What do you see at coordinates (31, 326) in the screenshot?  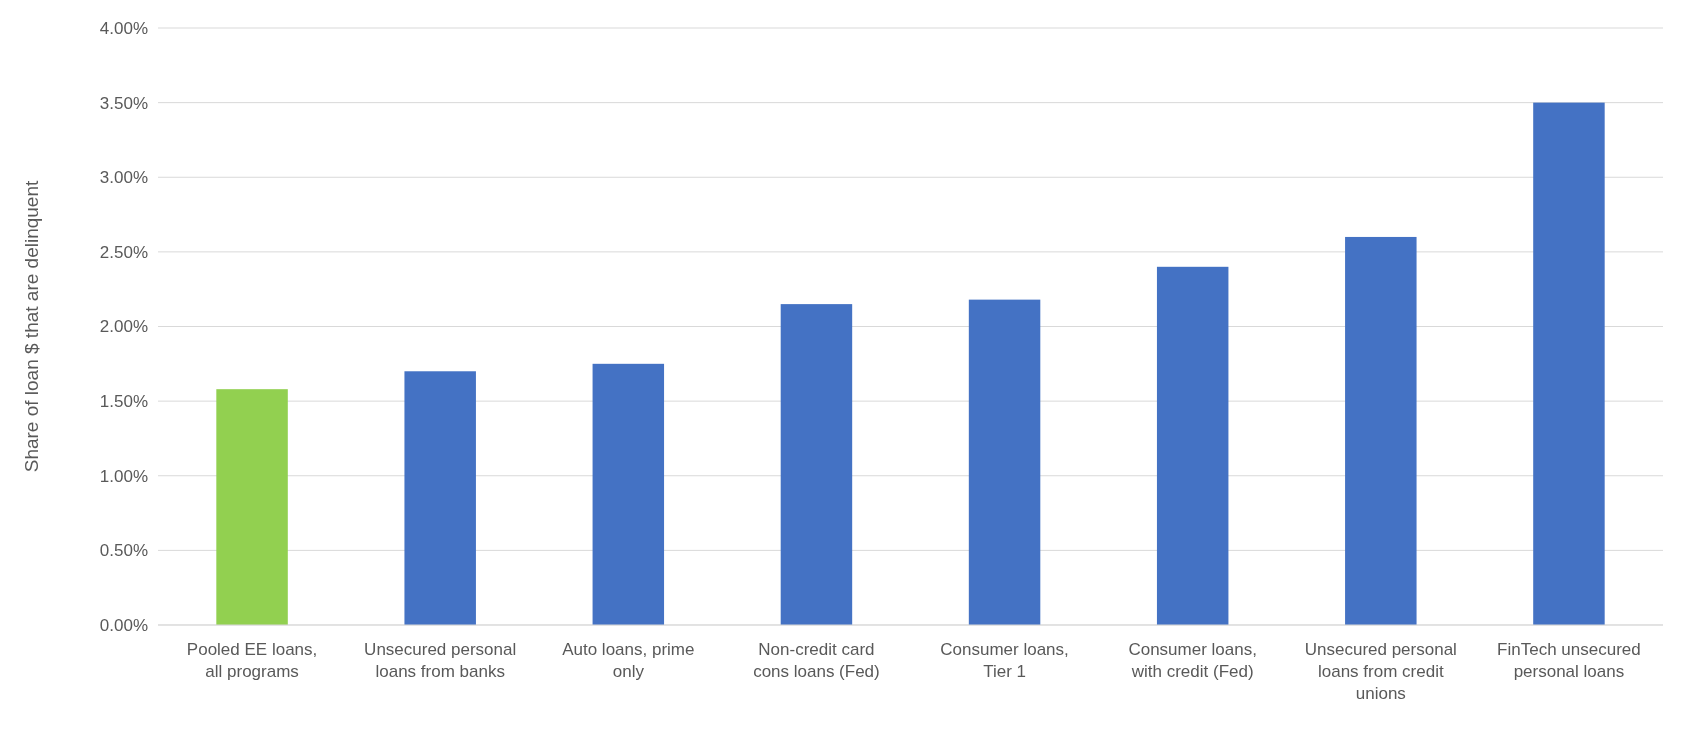 I see `y-axis-title: Share of loan $ that are delinquent` at bounding box center [31, 326].